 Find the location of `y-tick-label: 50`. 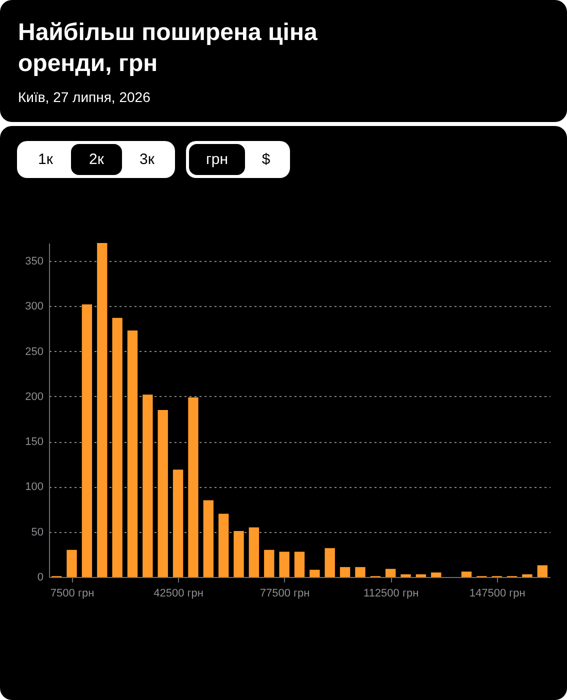

y-tick-label: 50 is located at coordinates (37, 532).